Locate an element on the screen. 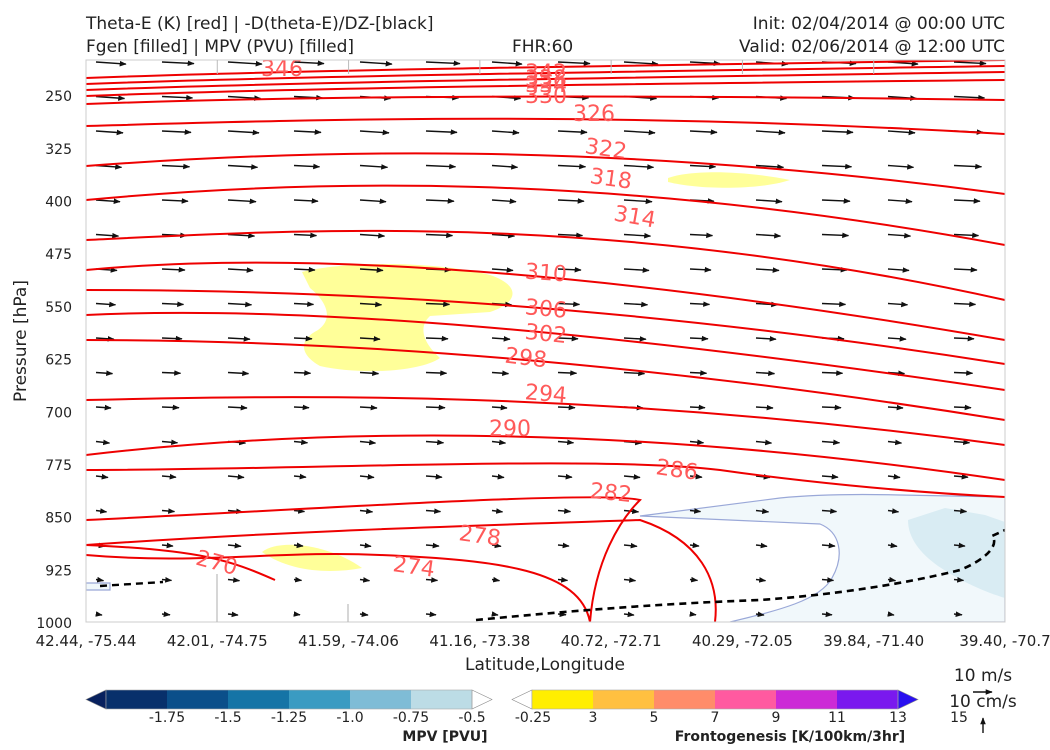  fgen-tick-label: 3 is located at coordinates (593, 718).